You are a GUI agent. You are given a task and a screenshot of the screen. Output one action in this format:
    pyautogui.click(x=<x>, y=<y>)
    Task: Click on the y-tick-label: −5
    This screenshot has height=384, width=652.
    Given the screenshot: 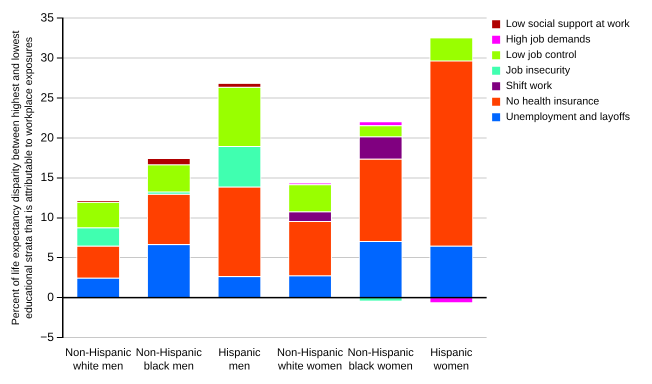 What is the action you would take?
    pyautogui.click(x=47, y=337)
    